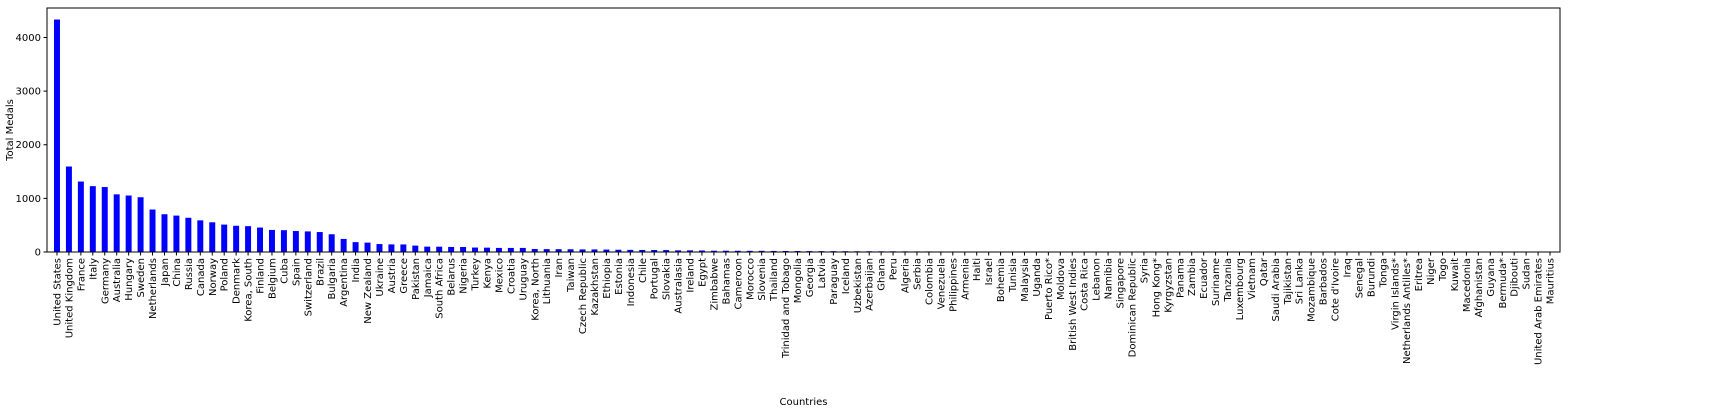 This screenshot has height=414, width=1734. Describe the element at coordinates (1109, 278) in the screenshot. I see `x-tick-label: Namibia` at that location.